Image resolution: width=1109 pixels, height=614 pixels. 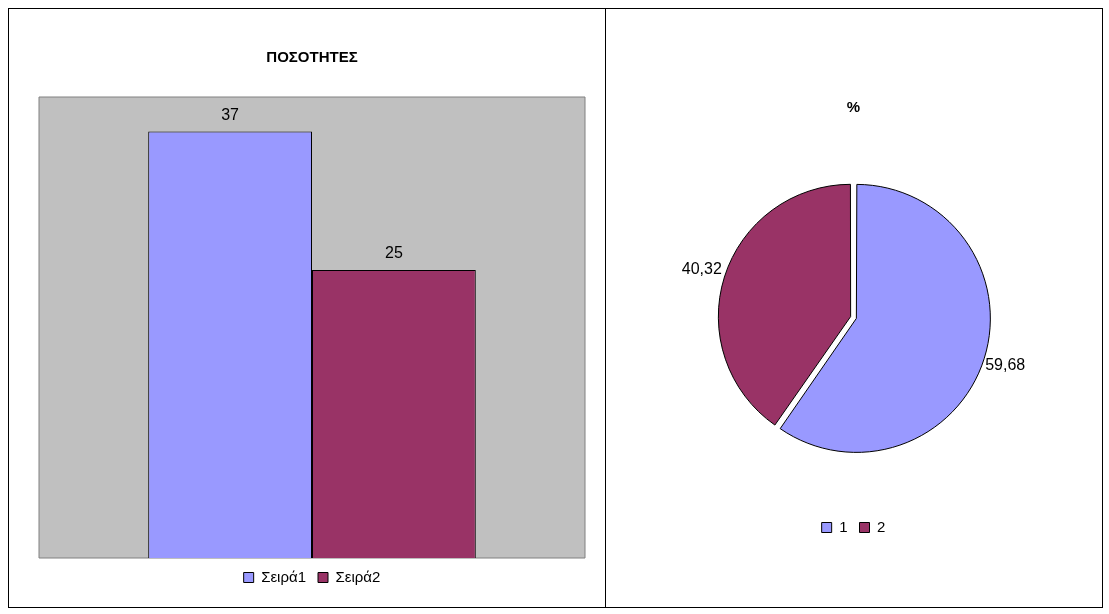 I want to click on data-label: 59,68, so click(x=1005, y=364).